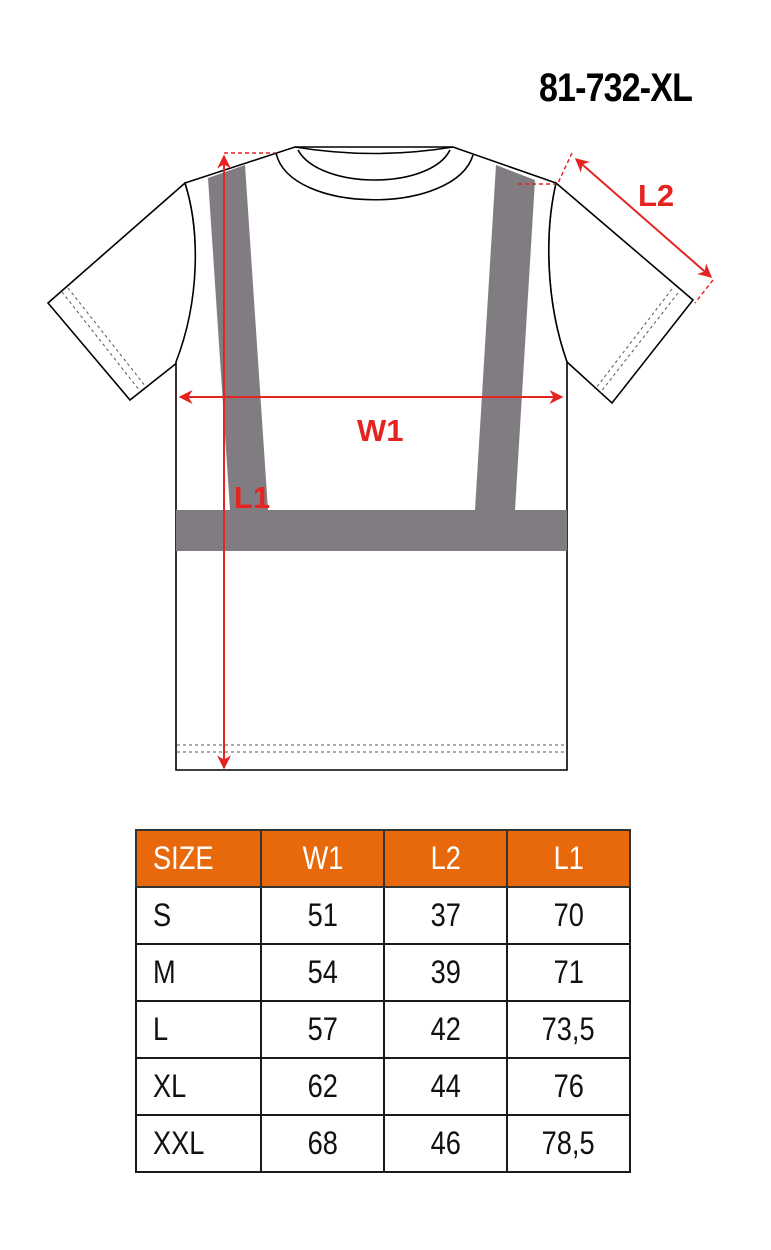 The height and width of the screenshot is (1250, 771). What do you see at coordinates (568, 858) in the screenshot?
I see `header-l1: L1` at bounding box center [568, 858].